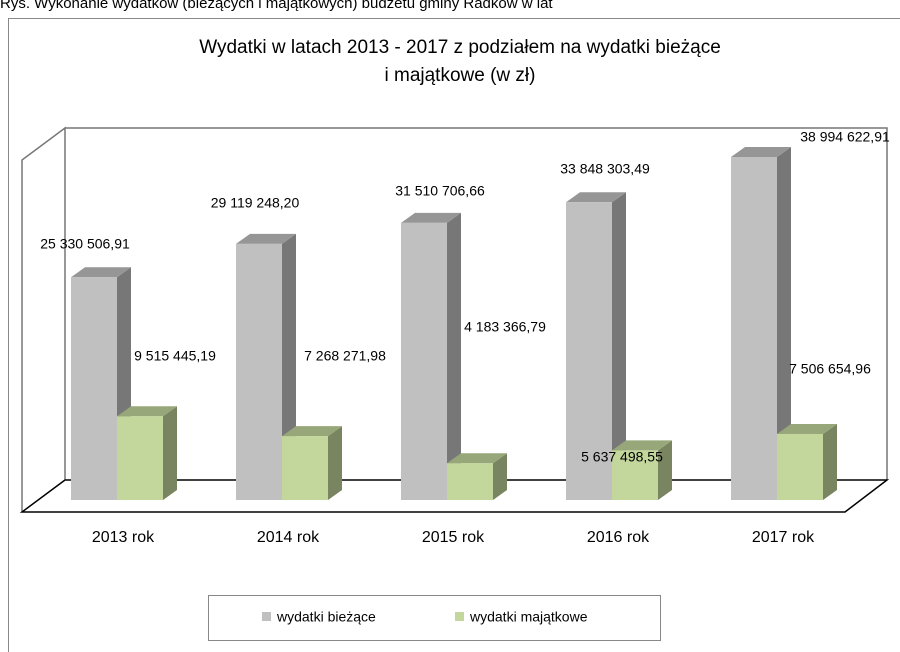 Image resolution: width=900 pixels, height=652 pixels. Describe the element at coordinates (434, 618) in the screenshot. I see `legend-box` at that location.